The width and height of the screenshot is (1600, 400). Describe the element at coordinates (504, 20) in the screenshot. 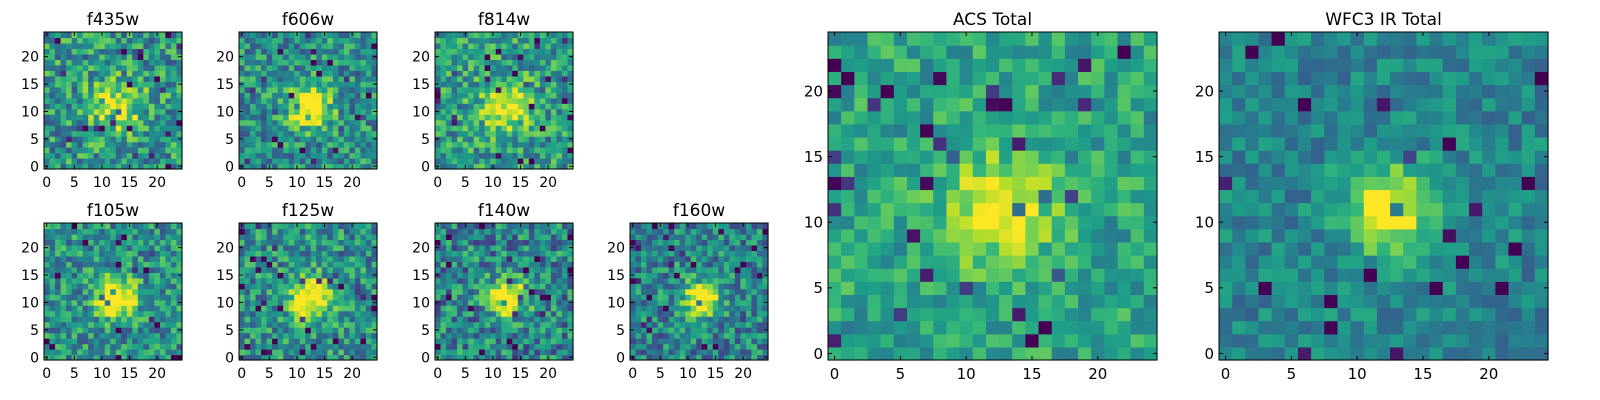

I see `panel-title: f814w` at that location.